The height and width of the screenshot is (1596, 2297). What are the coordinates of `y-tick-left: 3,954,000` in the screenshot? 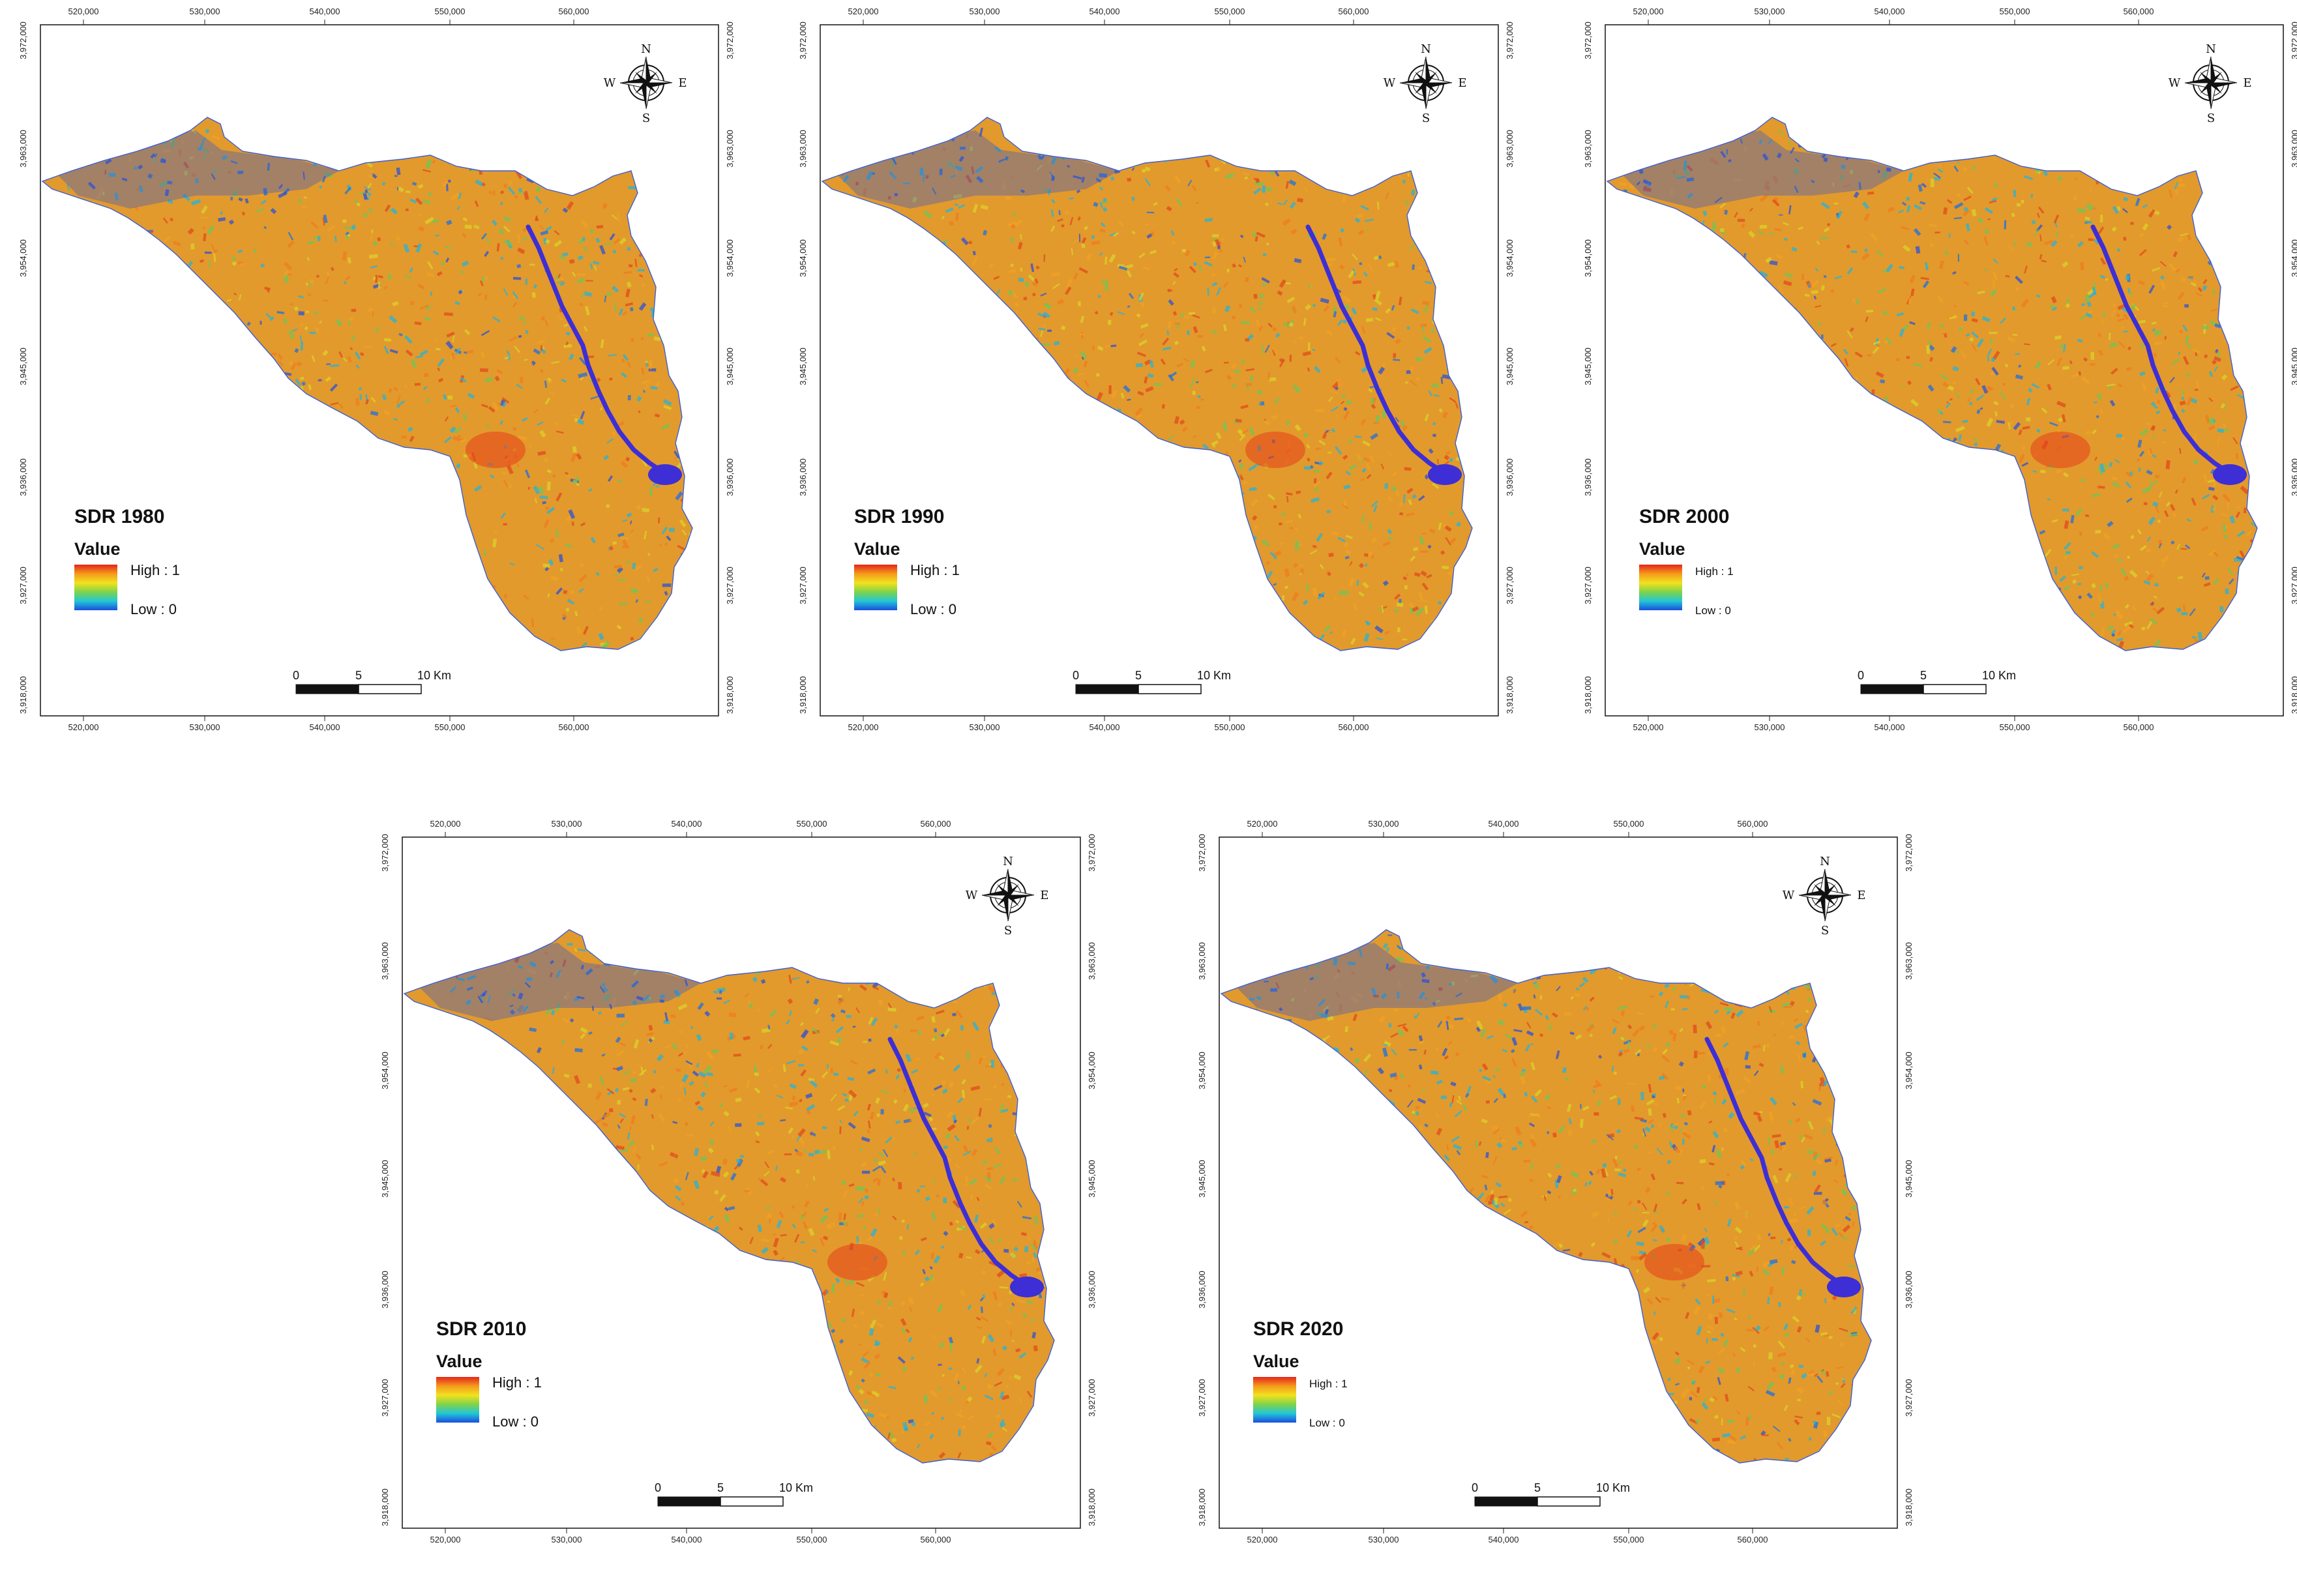 It's located at (385, 1070).